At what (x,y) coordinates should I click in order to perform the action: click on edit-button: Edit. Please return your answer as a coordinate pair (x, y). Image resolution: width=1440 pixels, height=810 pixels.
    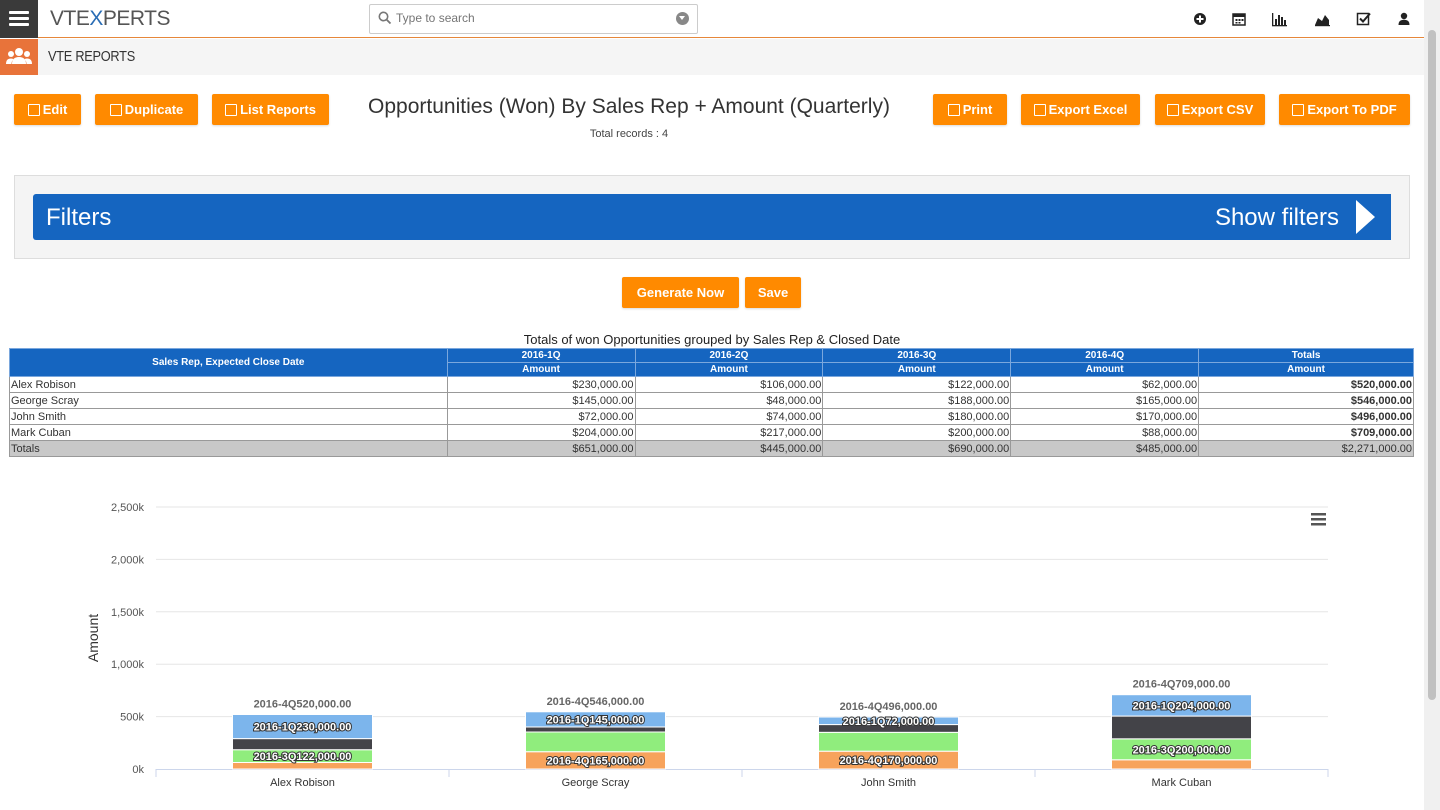
    Looking at the image, I should click on (47, 109).